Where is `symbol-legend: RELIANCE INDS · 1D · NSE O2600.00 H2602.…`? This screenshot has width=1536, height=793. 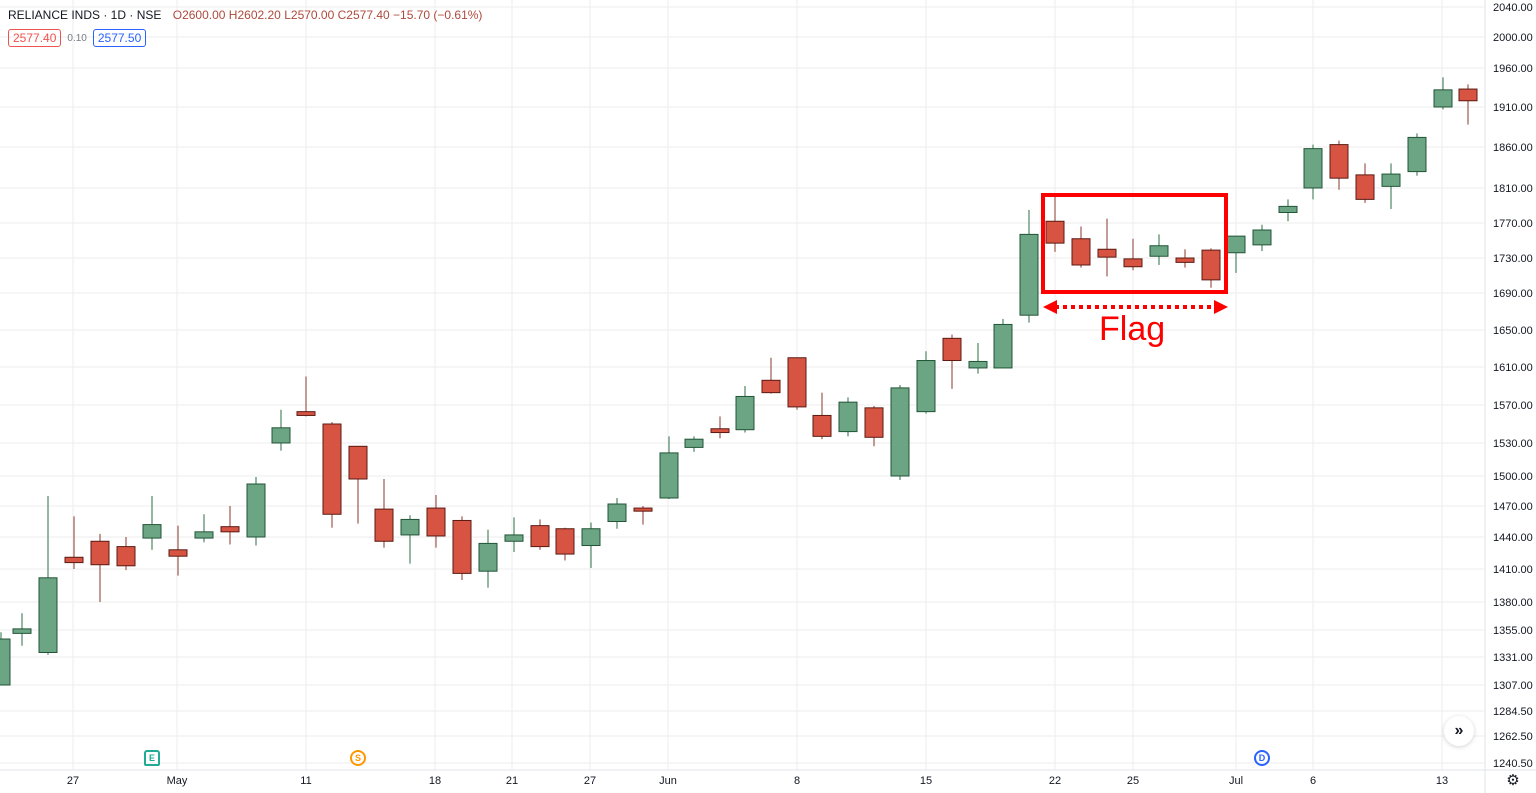
symbol-legend: RELIANCE INDS · 1D · NSE O2600.00 H2602.… is located at coordinates (245, 15).